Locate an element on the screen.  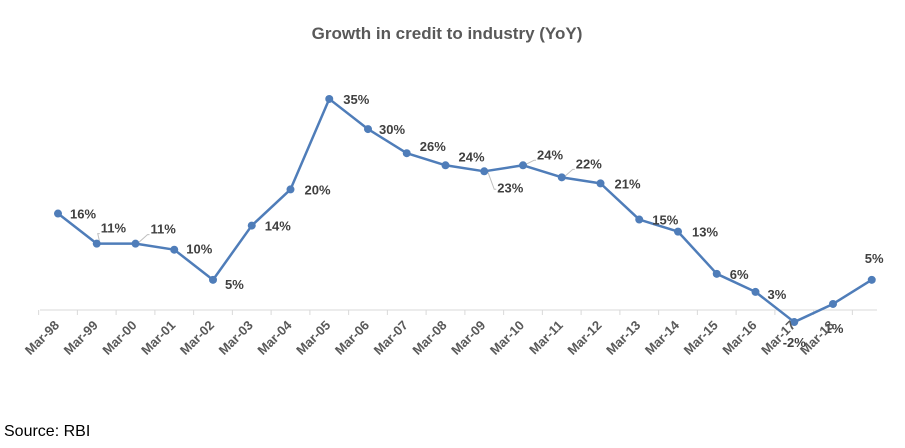
leader-lines is located at coordinates (336, 201).